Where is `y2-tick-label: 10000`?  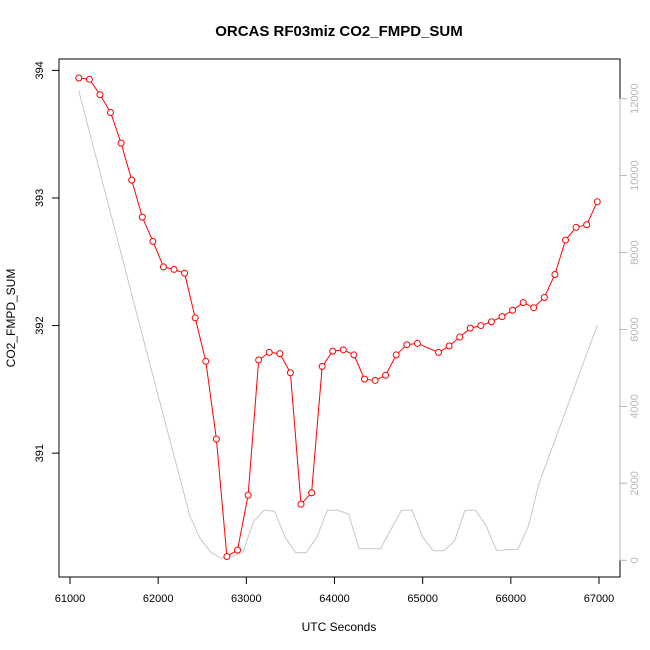 y2-tick-label: 10000 is located at coordinates (635, 175).